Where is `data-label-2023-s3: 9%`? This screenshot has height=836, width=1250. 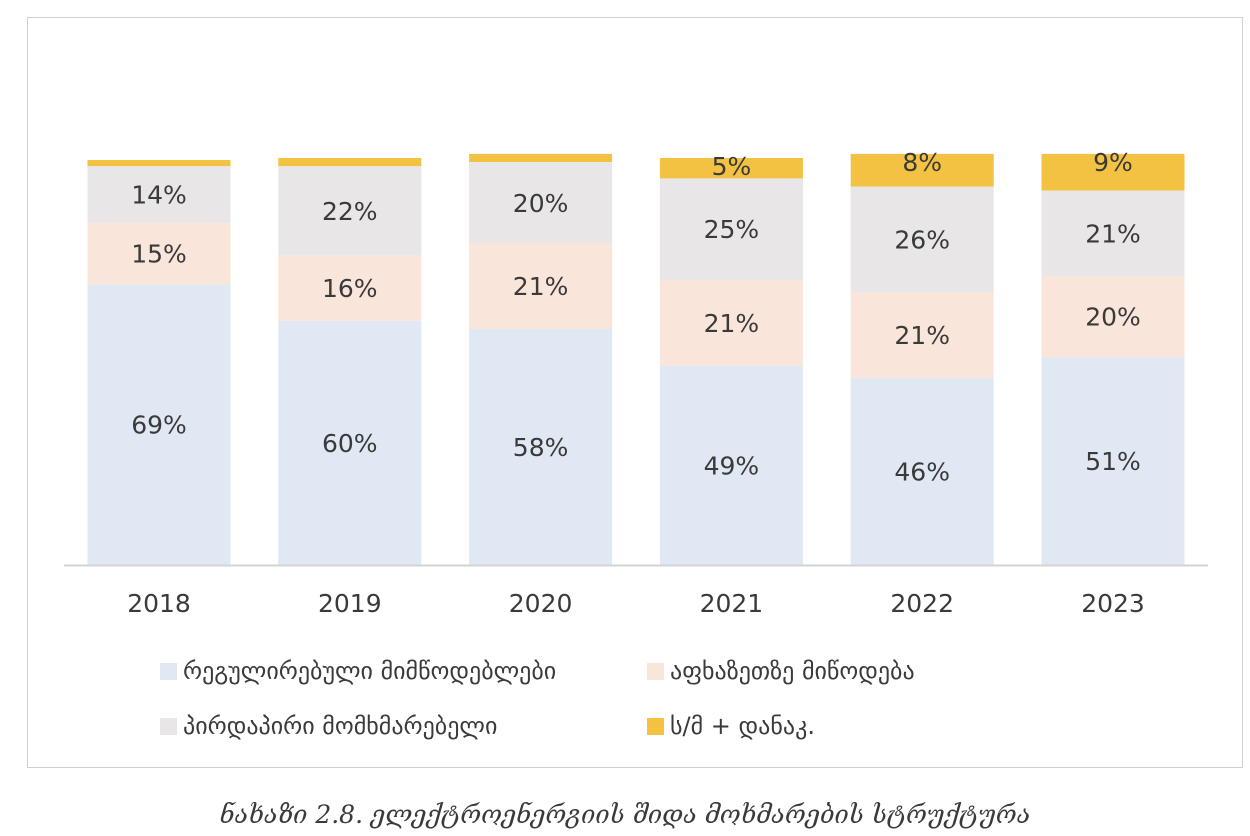
data-label-2023-s3: 9% is located at coordinates (1113, 162).